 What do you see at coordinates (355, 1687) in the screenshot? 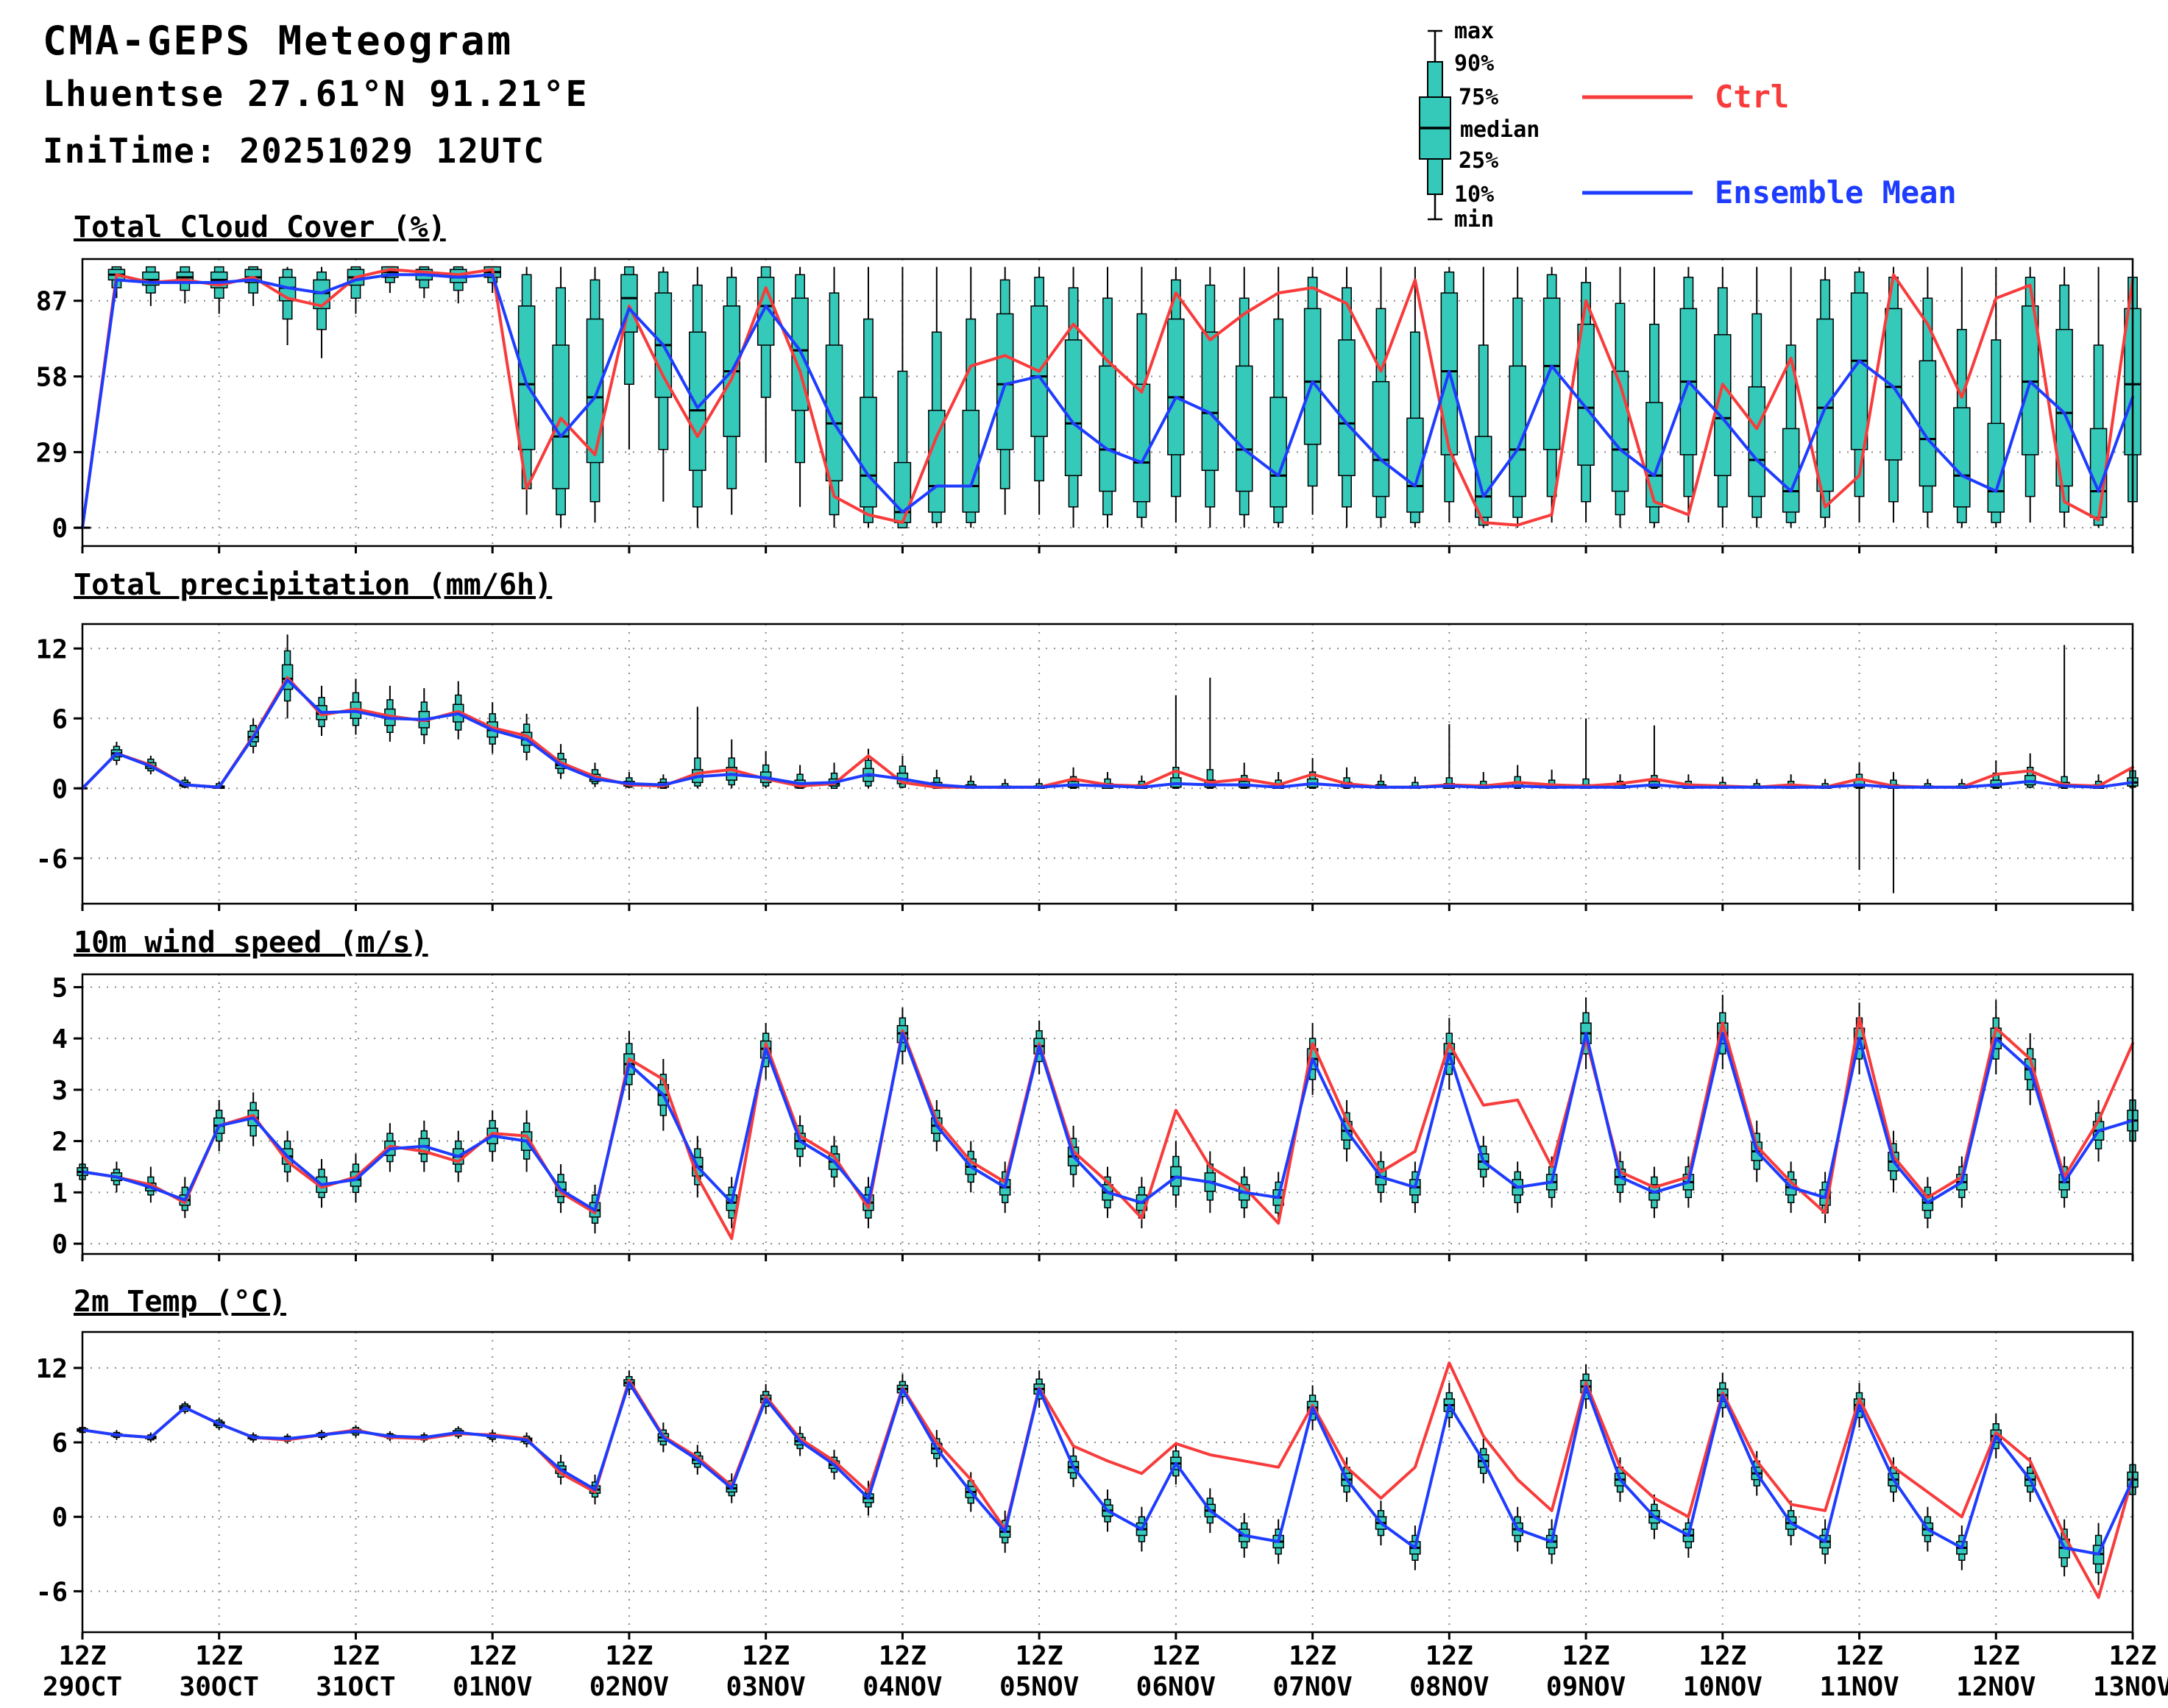
I see `xtick-date-label: 31OCT` at bounding box center [355, 1687].